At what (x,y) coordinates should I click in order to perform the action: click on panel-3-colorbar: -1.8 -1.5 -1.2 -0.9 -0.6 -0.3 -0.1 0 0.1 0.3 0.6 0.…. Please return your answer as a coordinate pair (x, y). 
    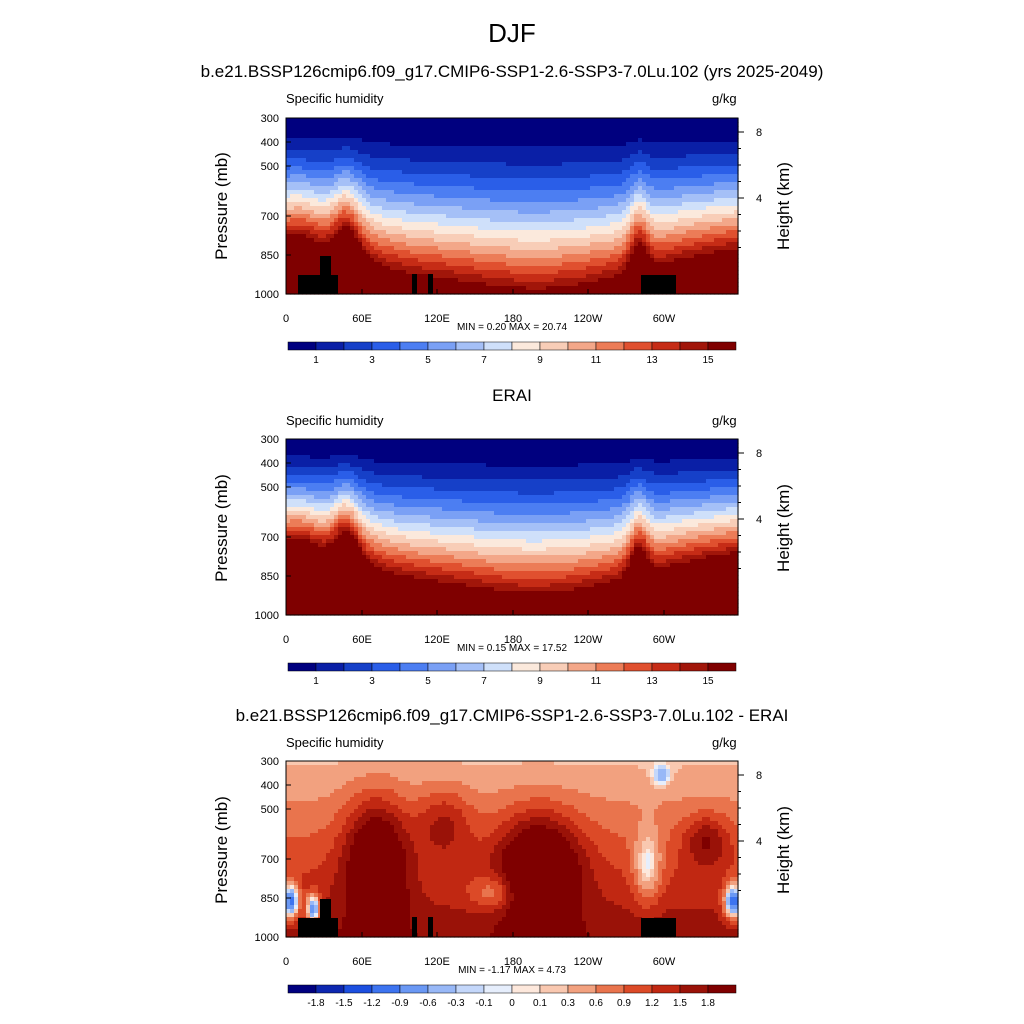
    Looking at the image, I should click on (512, 996).